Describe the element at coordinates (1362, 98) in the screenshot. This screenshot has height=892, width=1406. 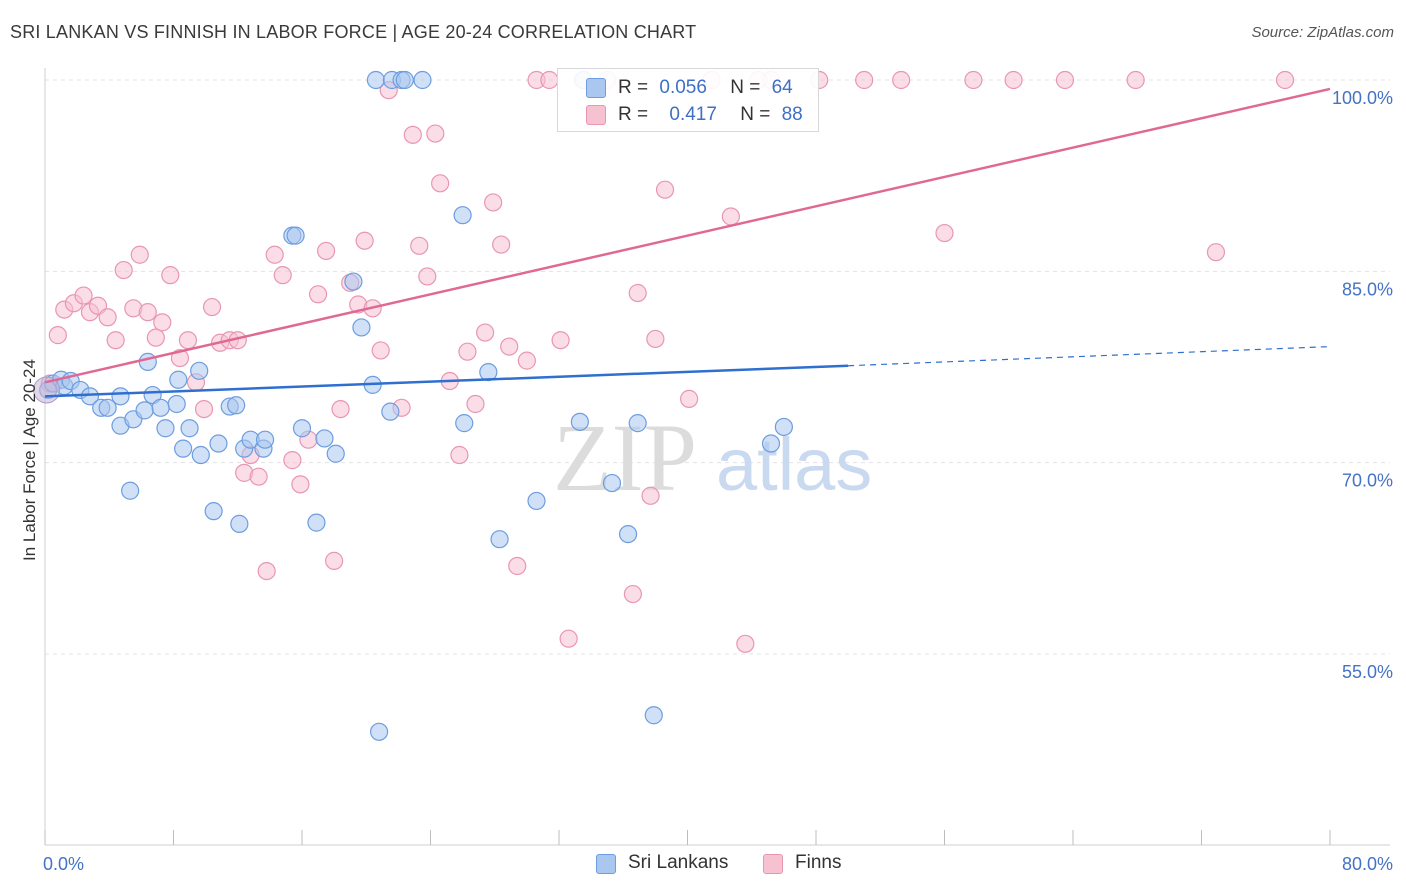
I see `y-tick-label: 100.0%` at that location.